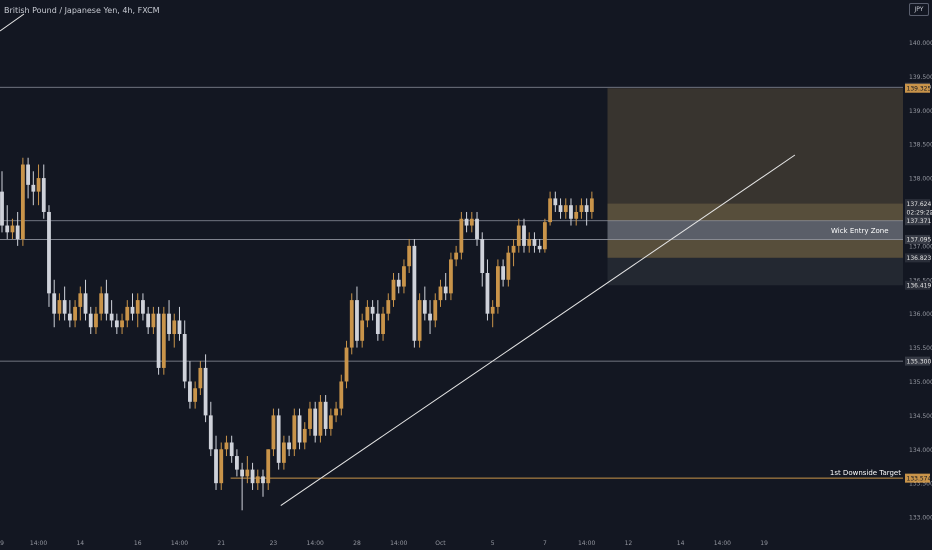 The image size is (932, 550). What do you see at coordinates (221, 543) in the screenshot?
I see `x-tick-label: 21` at bounding box center [221, 543].